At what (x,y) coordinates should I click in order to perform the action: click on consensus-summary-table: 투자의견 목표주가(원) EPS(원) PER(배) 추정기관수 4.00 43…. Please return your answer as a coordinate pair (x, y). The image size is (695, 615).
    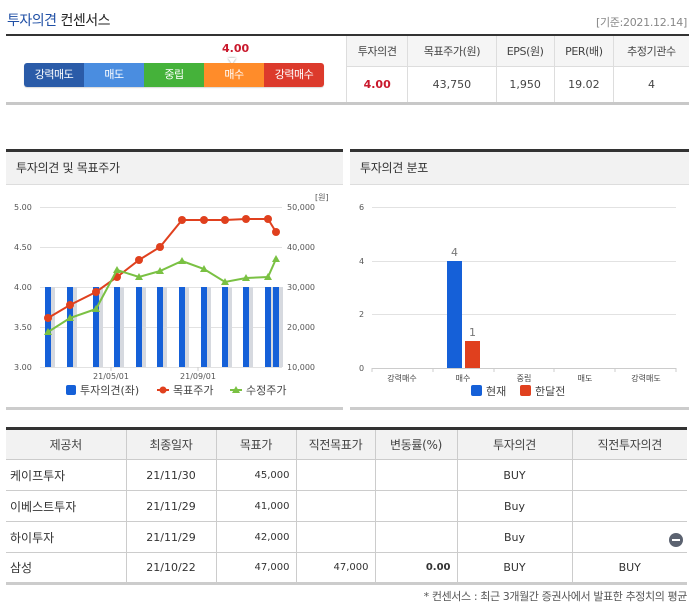
    Looking at the image, I should click on (517, 69).